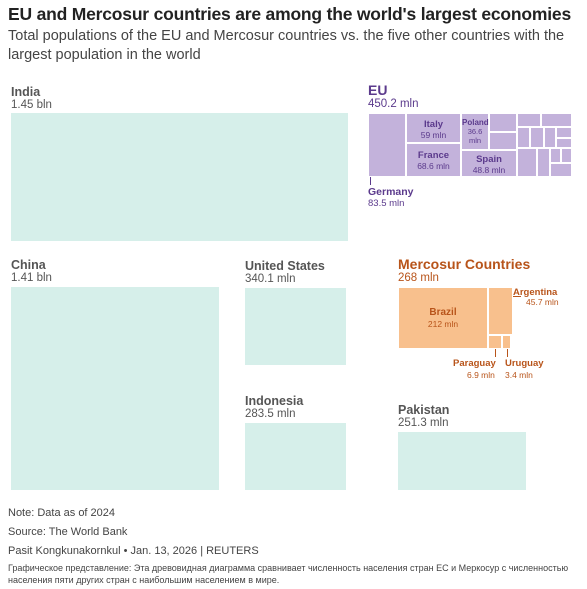 This screenshot has width=587, height=589. Describe the element at coordinates (378, 90) in the screenshot. I see `eu-label: EU` at that location.